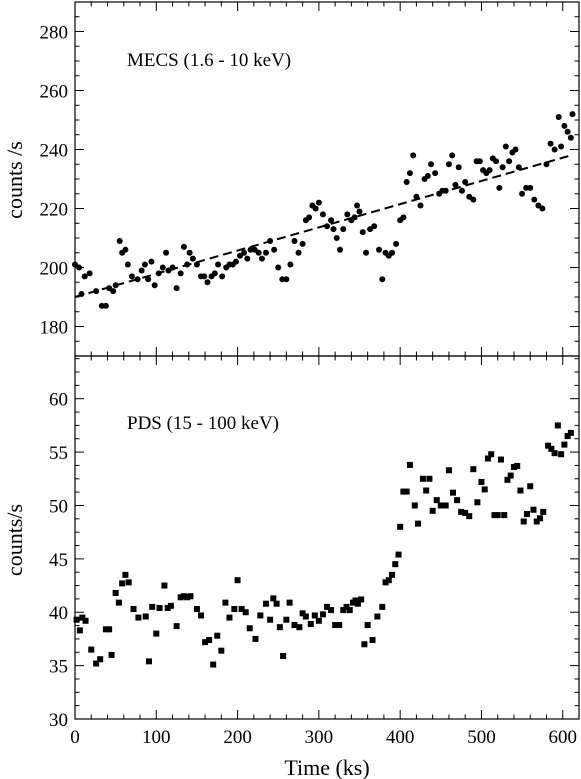  I want to click on y-tick-label: 40, so click(58, 613).